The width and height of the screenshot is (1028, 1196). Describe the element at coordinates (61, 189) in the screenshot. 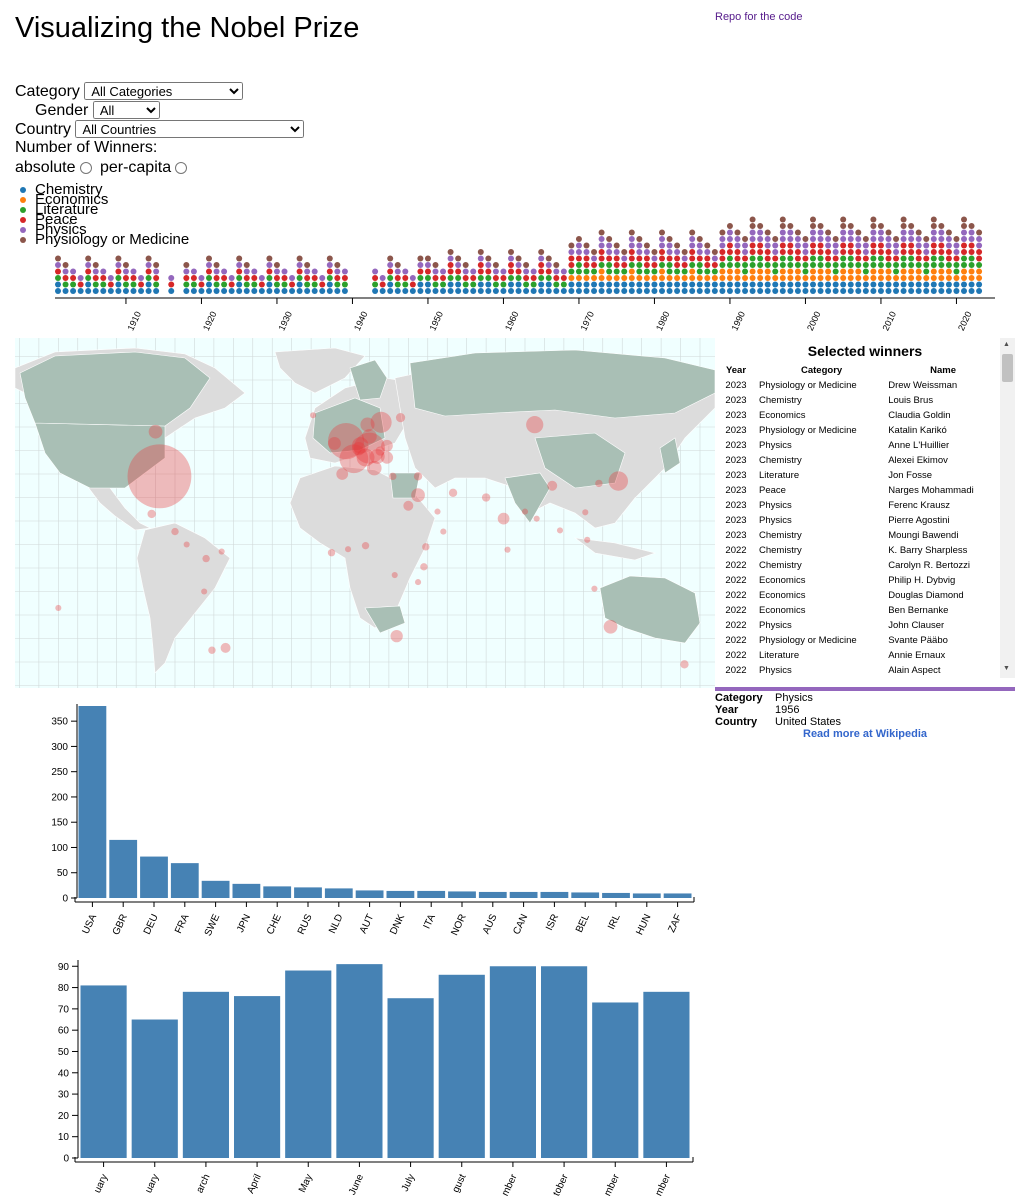

I see `legend-item: Chemistry` at that location.